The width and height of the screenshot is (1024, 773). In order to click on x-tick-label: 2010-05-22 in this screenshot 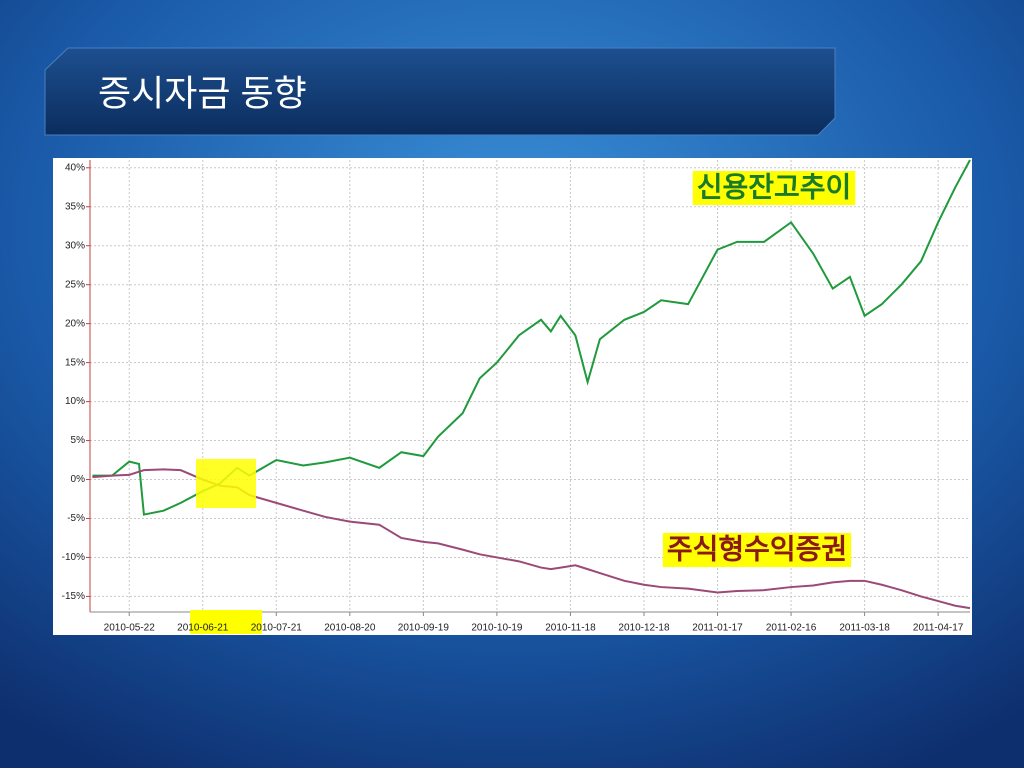, I will do `click(130, 628)`.